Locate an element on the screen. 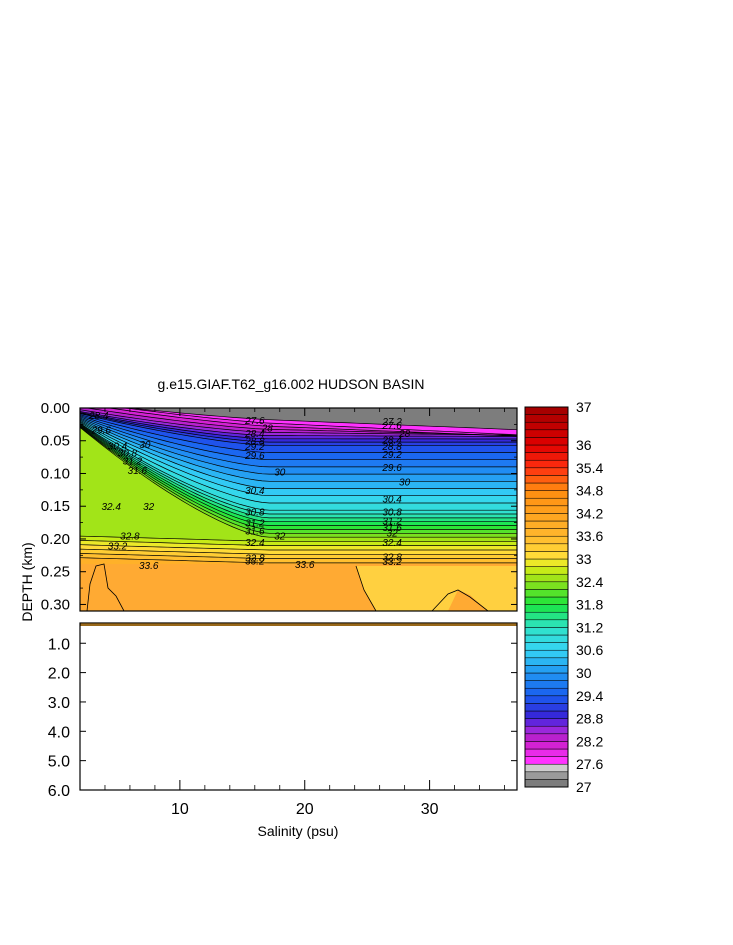 The image size is (733, 945). y-tick-label: 0.15 is located at coordinates (55, 506).